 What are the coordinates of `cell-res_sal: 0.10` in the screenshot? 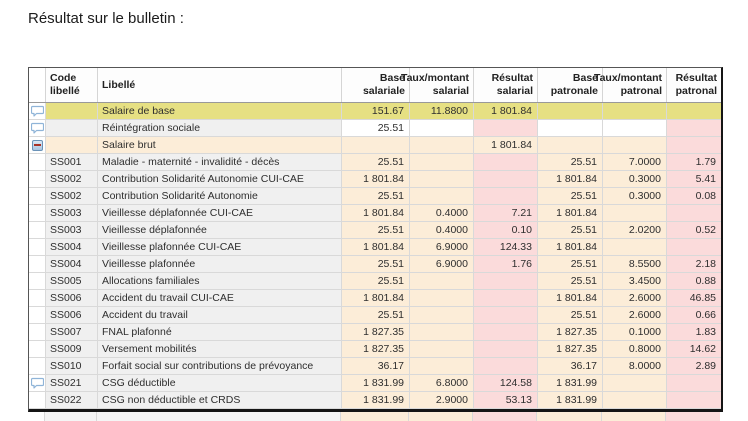 It's located at (506, 230).